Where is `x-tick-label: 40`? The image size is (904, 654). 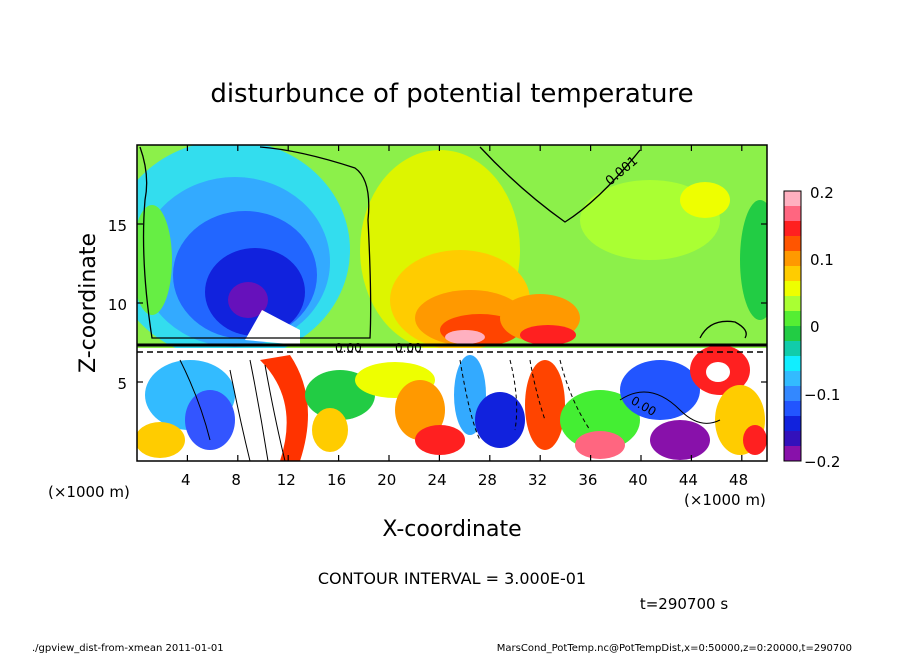 x-tick-label: 40 is located at coordinates (638, 480).